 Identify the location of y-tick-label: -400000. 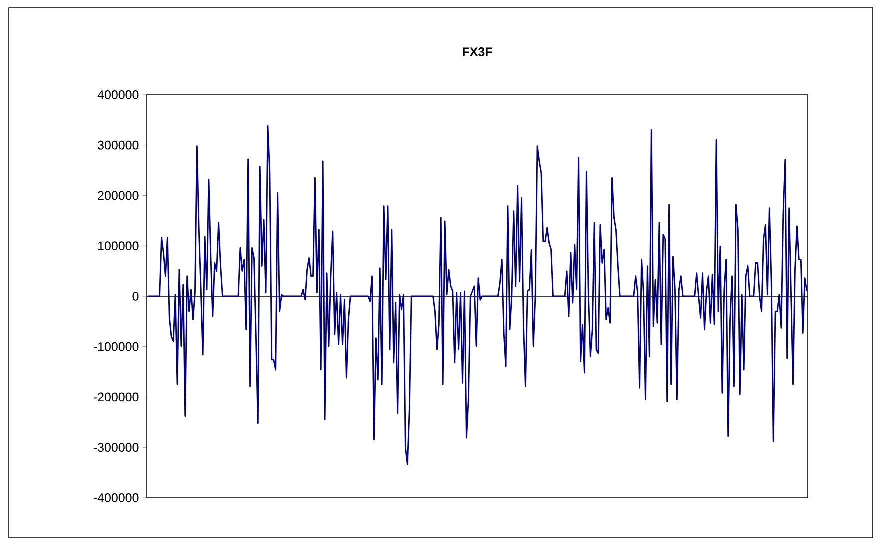
(116, 498).